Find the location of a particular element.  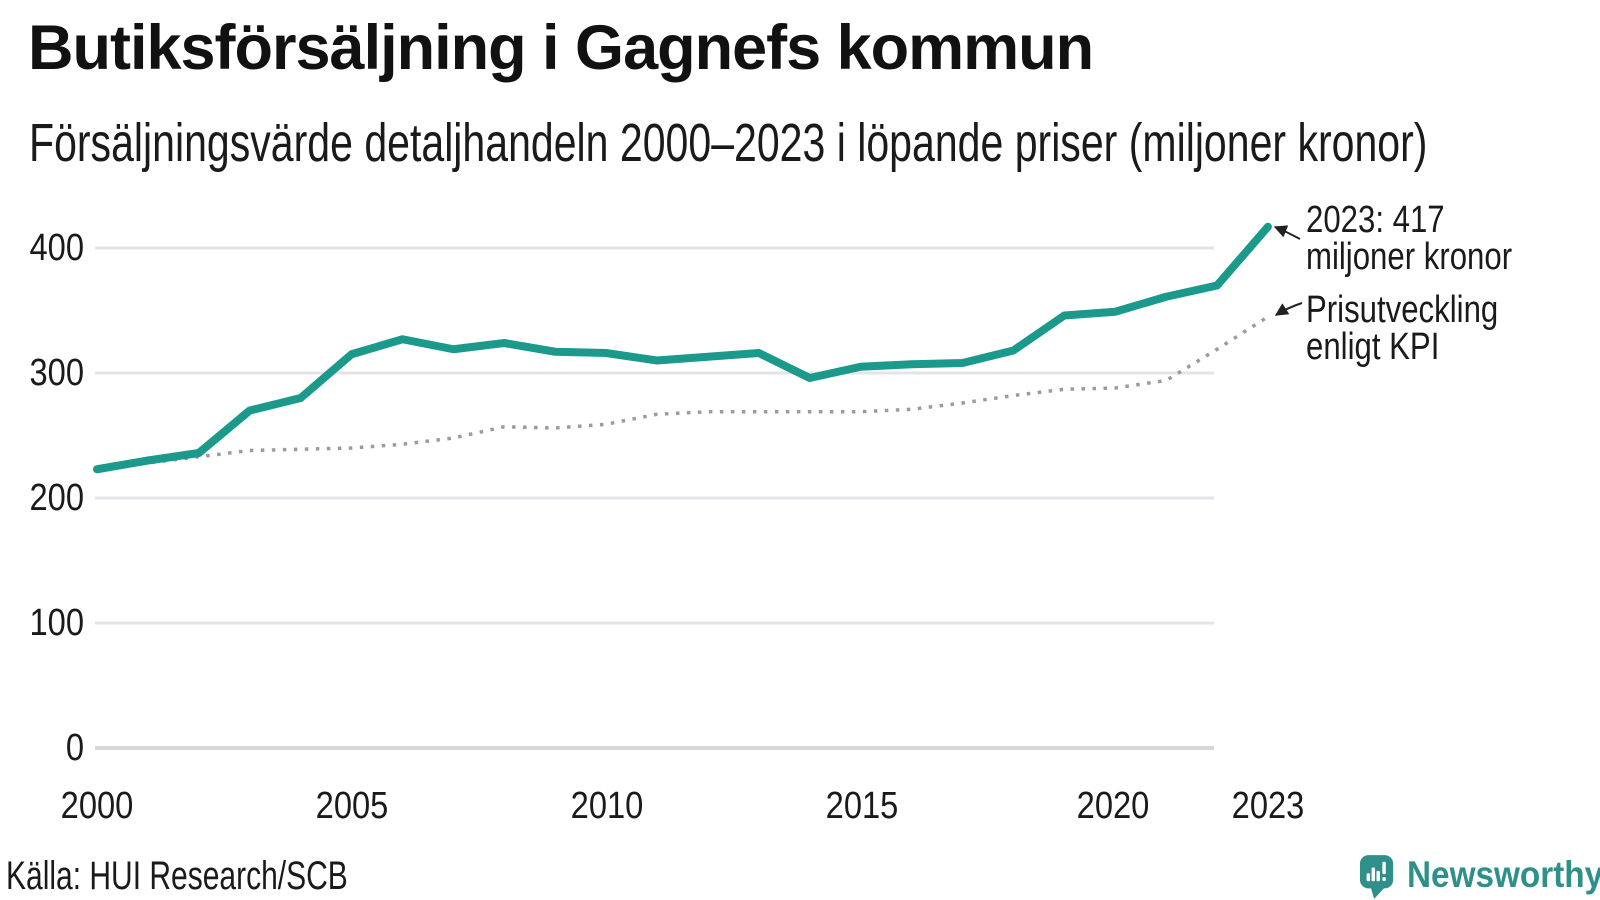

y-axis-tick-label: 200 is located at coordinates (56, 498).